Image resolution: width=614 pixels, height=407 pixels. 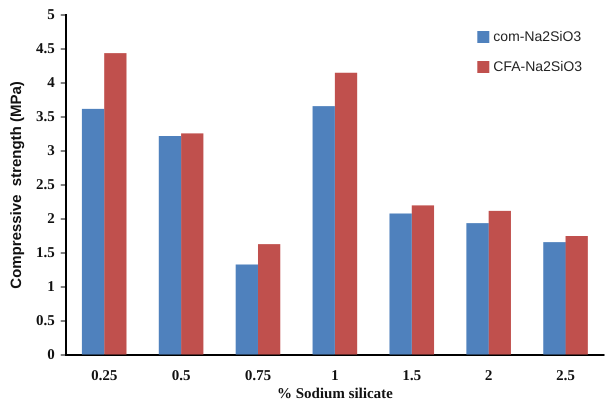 What do you see at coordinates (45, 252) in the screenshot?
I see `y-tick-label: 1.5` at bounding box center [45, 252].